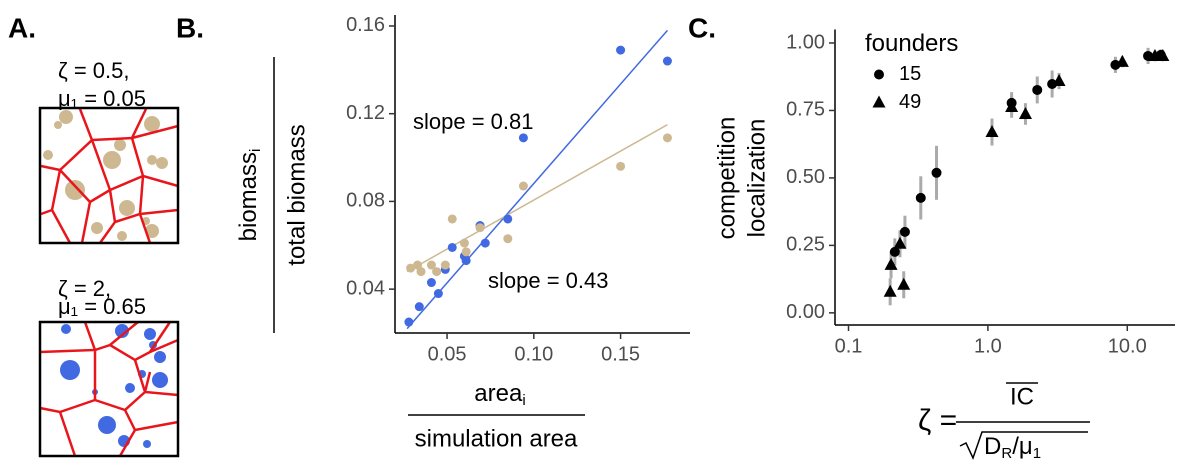 Image resolution: width=1186 pixels, height=461 pixels. What do you see at coordinates (849, 346) in the screenshot?
I see `x-tick-label: 0.1` at bounding box center [849, 346].